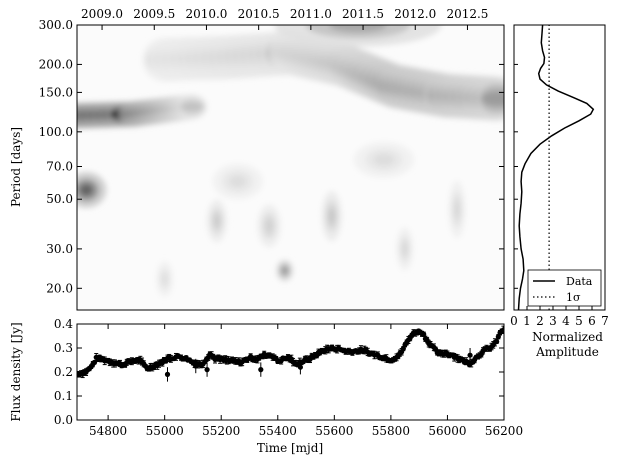 This screenshot has height=459, width=618. I want to click on wavelet-ytick-label-4: 100.0, so click(56, 132).